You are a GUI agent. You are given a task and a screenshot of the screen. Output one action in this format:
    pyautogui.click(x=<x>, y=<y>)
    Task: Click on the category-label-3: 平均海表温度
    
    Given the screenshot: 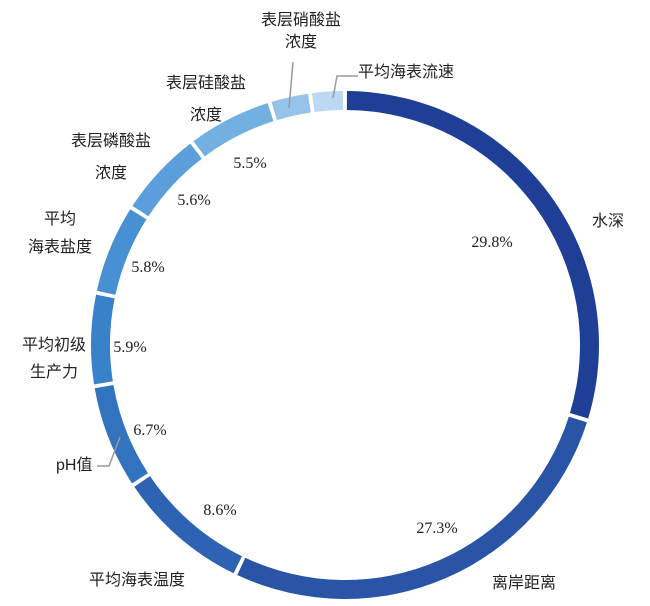 What is the action you would take?
    pyautogui.click(x=137, y=580)
    